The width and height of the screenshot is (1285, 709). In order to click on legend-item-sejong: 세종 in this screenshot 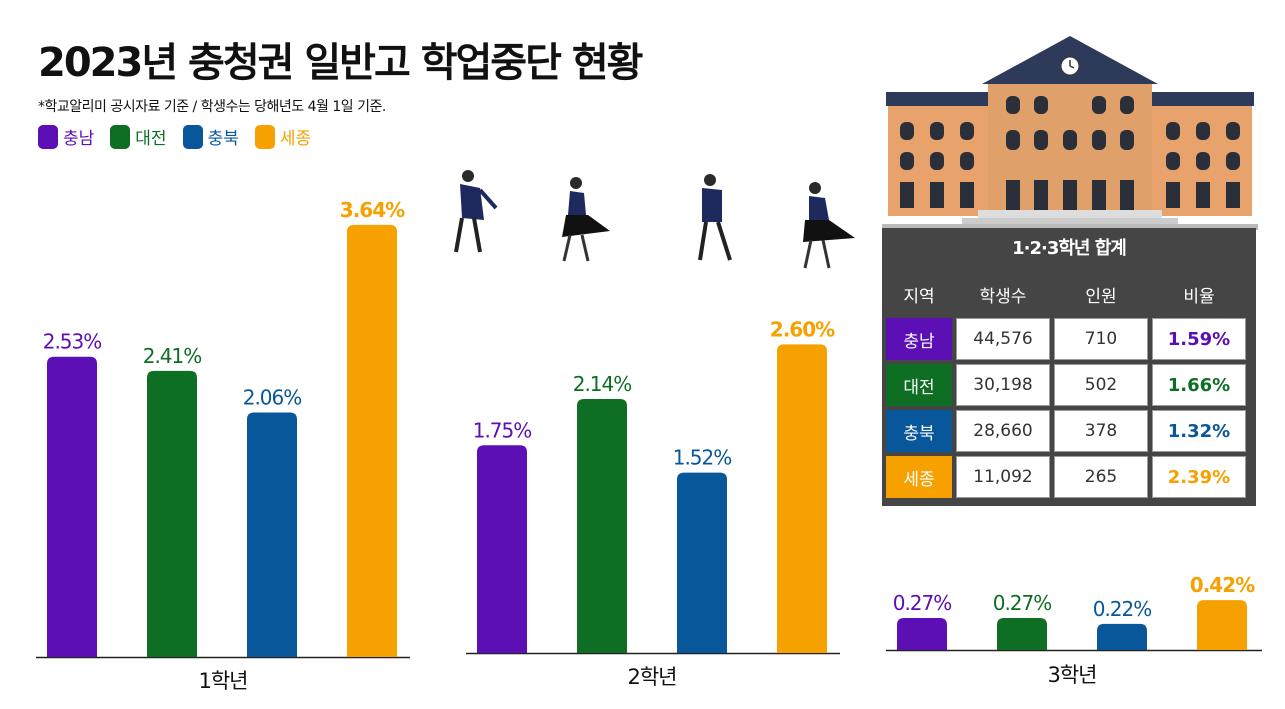, I will do `click(283, 136)`.